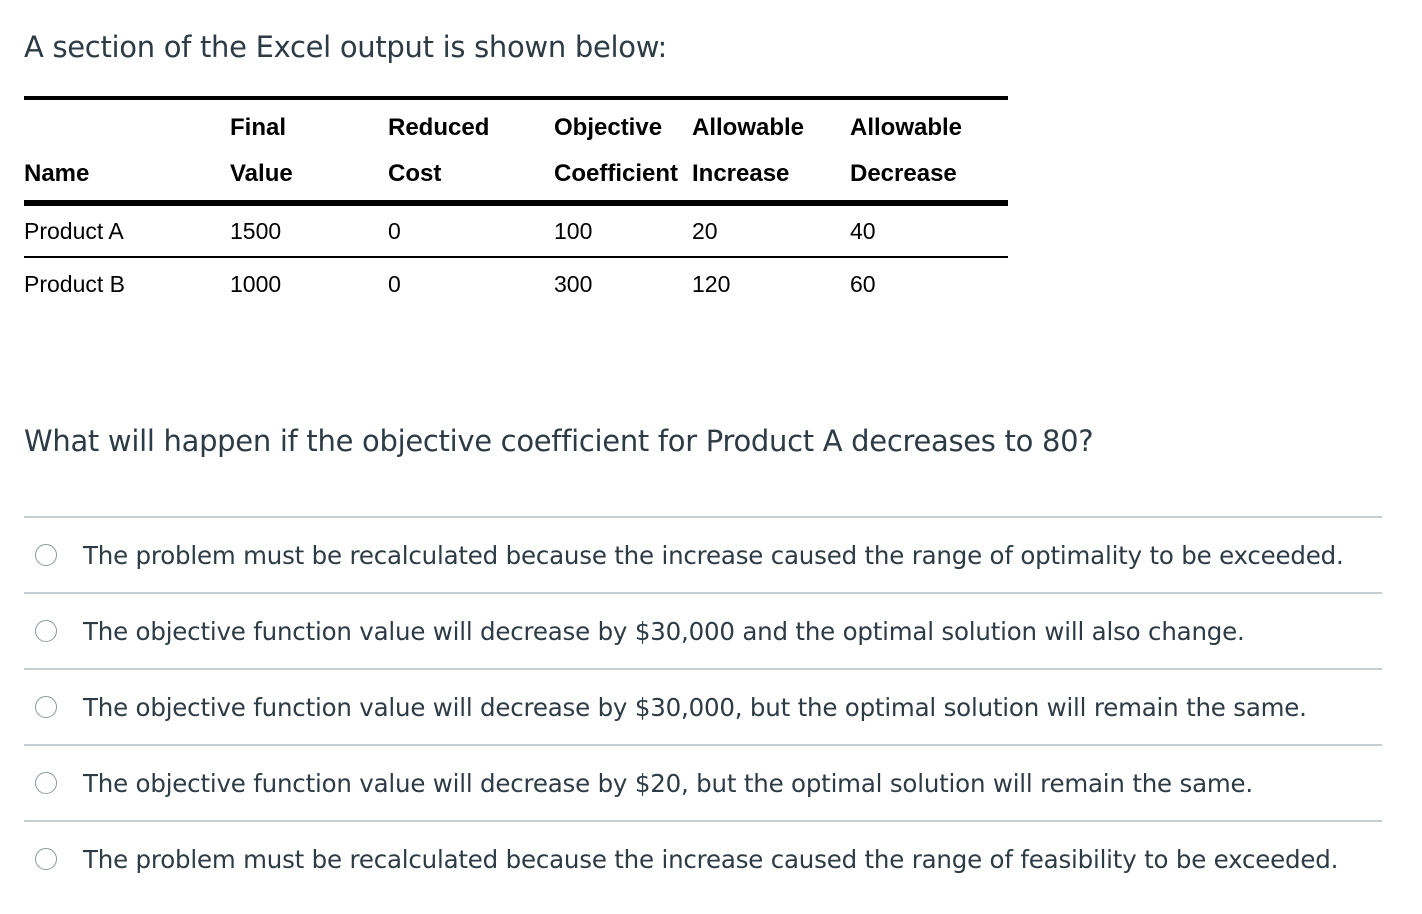 The height and width of the screenshot is (914, 1422). What do you see at coordinates (771, 182) in the screenshot?
I see `header-allowable-increase-line2: Increase` at bounding box center [771, 182].